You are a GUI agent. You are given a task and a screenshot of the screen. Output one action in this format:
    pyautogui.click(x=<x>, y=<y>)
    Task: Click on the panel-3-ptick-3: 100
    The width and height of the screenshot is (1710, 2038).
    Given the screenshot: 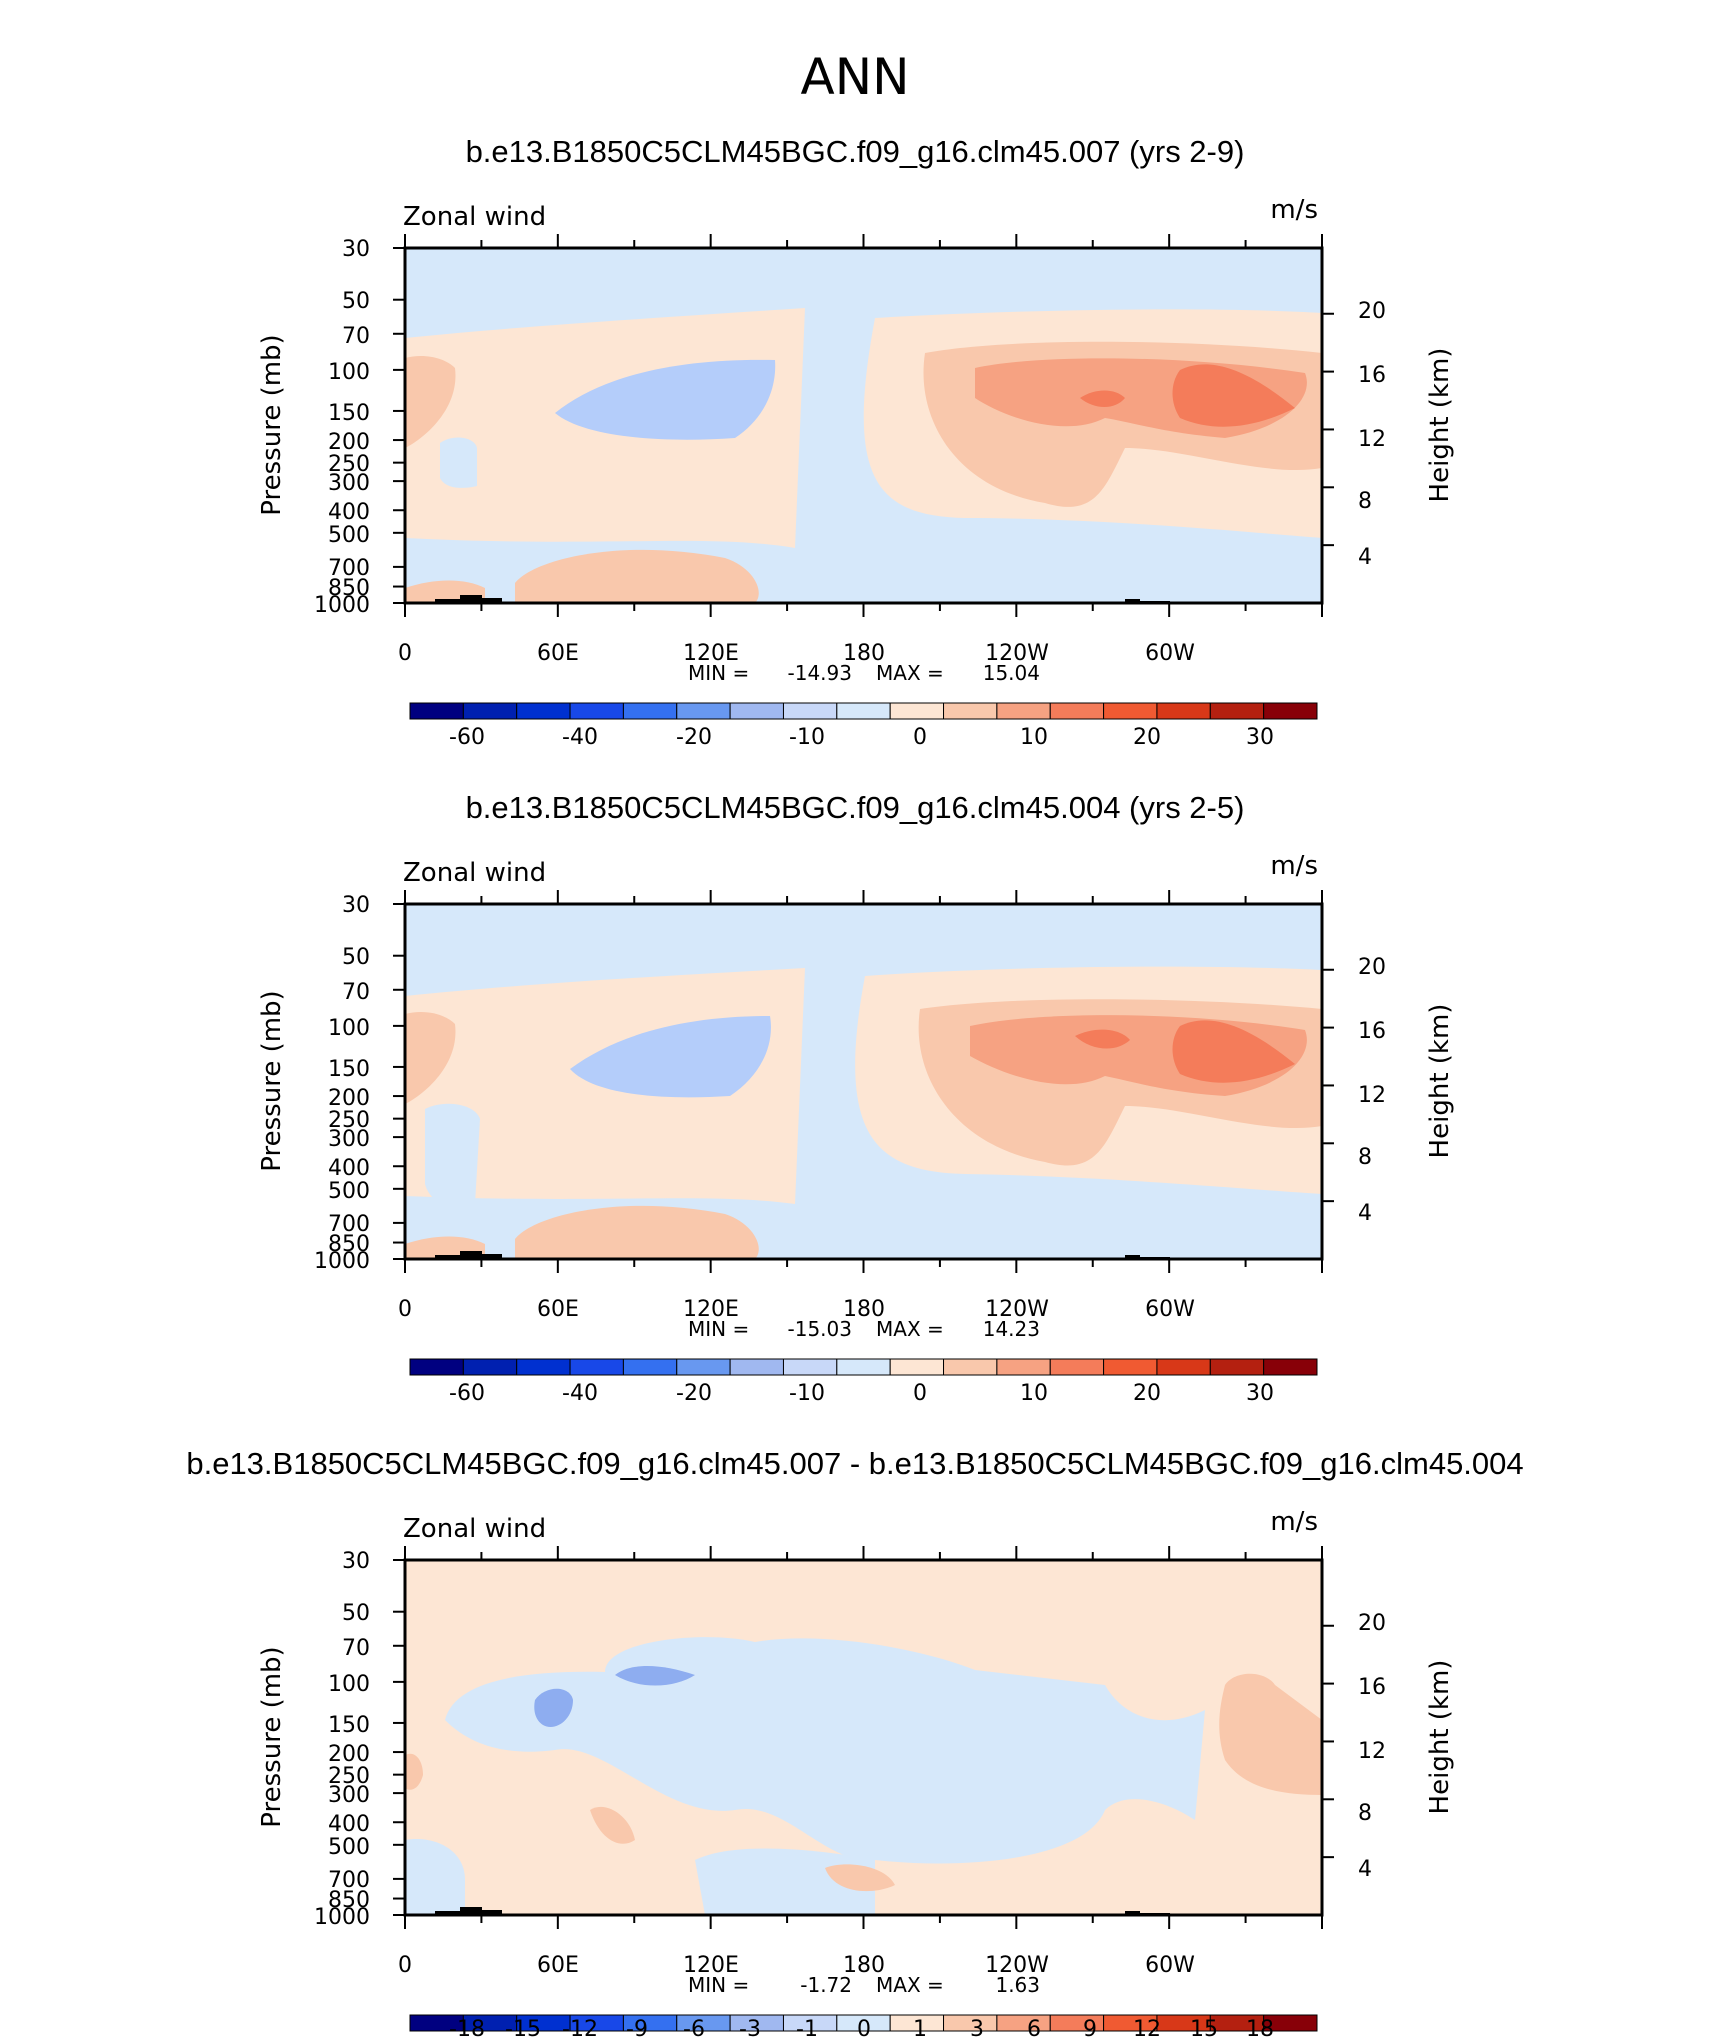 What is the action you would take?
    pyautogui.click(x=349, y=1684)
    